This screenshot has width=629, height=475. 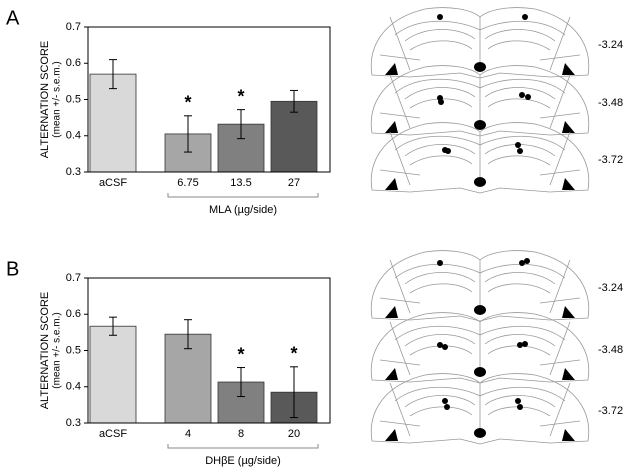 What do you see at coordinates (13, 18) in the screenshot?
I see `panel-label: A` at bounding box center [13, 18].